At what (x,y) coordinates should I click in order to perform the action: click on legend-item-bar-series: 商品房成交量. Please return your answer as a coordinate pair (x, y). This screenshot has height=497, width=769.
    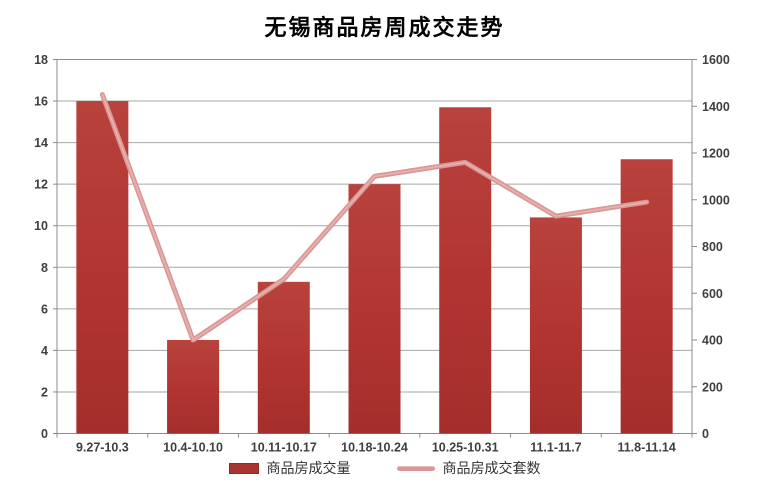
    Looking at the image, I should click on (289, 468).